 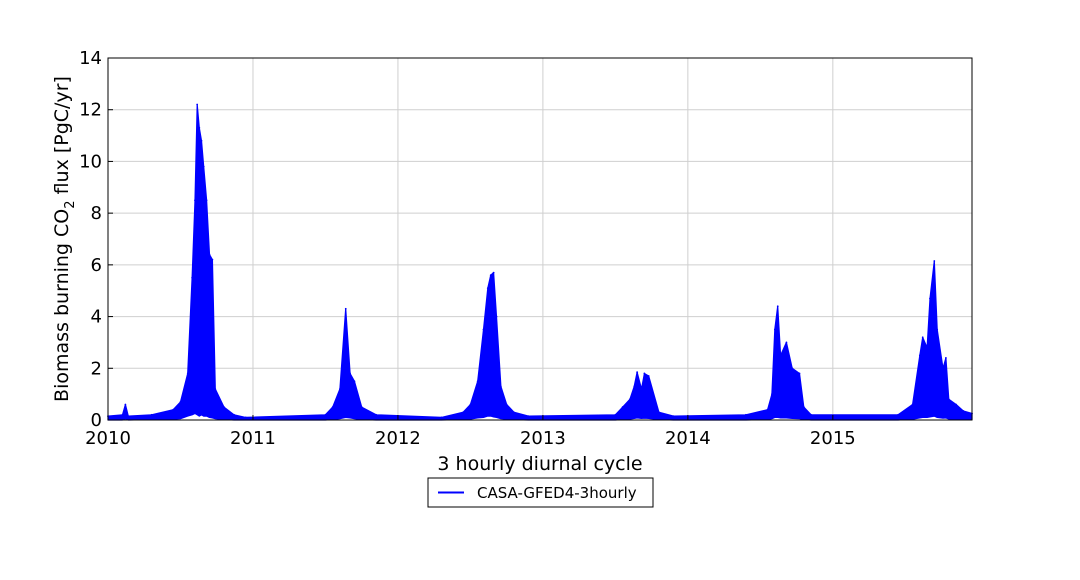 What do you see at coordinates (90, 58) in the screenshot?
I see `y-tick-label: 14` at bounding box center [90, 58].